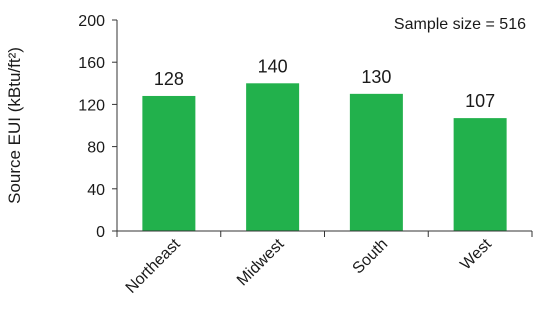 The height and width of the screenshot is (323, 534). I want to click on category-label: Midwest, so click(261, 262).